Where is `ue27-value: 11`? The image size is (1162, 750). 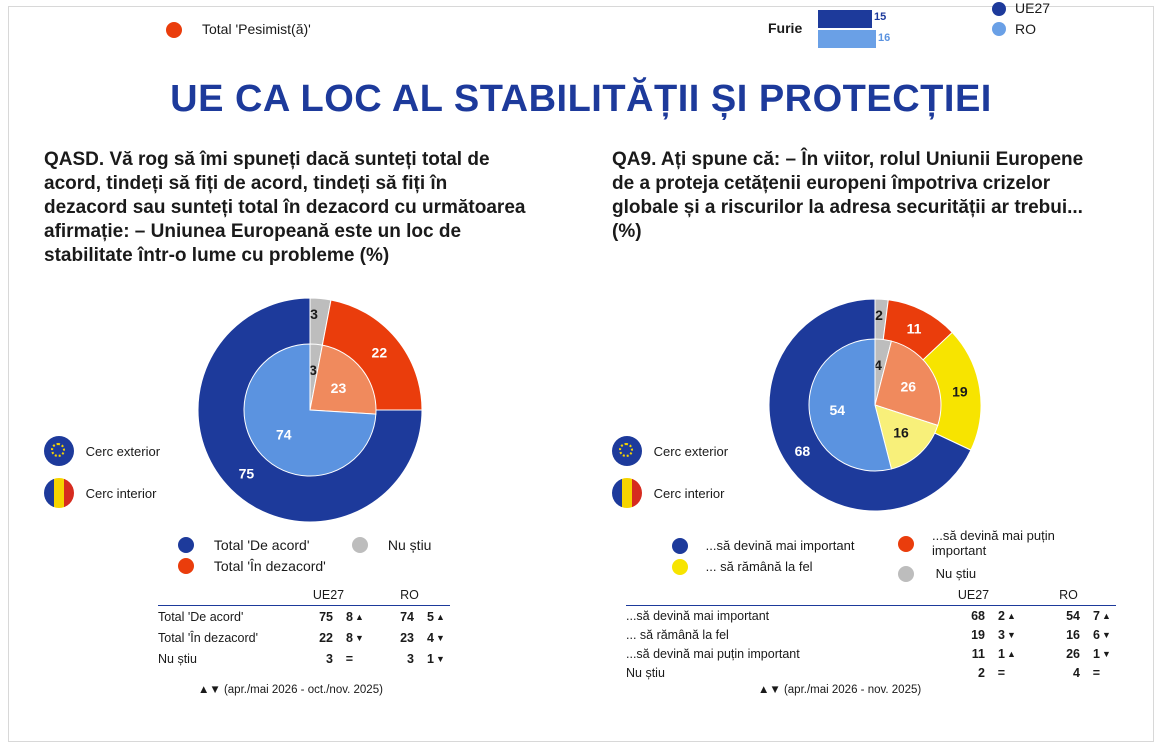
ue27-value: 11 is located at coordinates (978, 653).